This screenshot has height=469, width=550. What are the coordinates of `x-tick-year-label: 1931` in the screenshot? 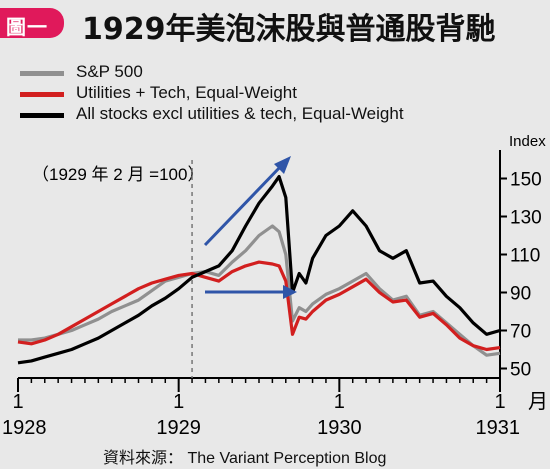 It's located at (498, 428).